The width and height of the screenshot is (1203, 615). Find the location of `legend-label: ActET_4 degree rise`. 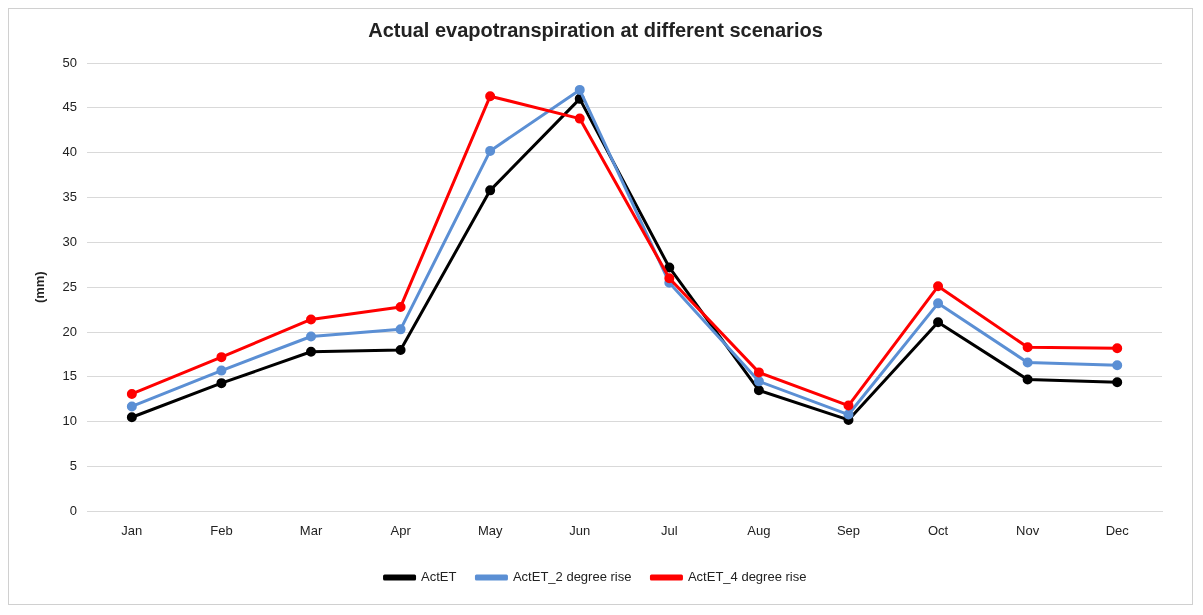

legend-label: ActET_4 degree rise is located at coordinates (747, 577).